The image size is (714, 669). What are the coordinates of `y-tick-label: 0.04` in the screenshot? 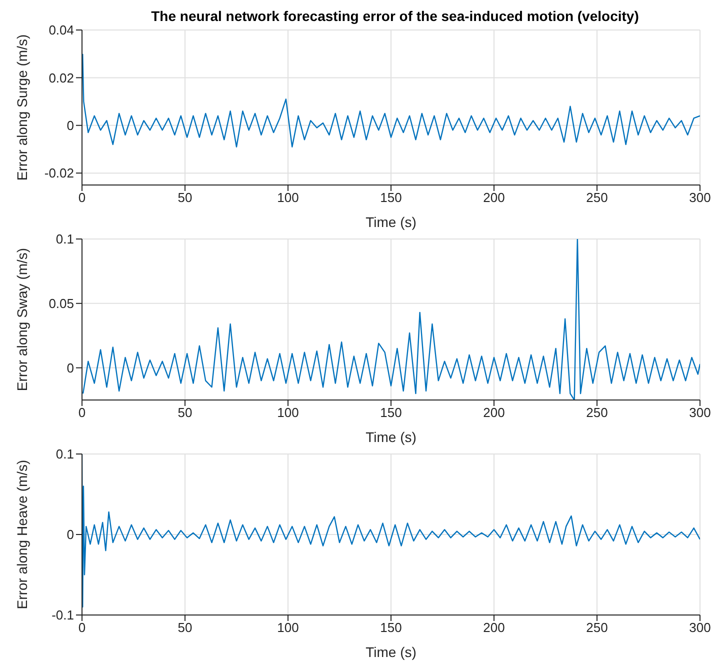 It's located at (61, 30).